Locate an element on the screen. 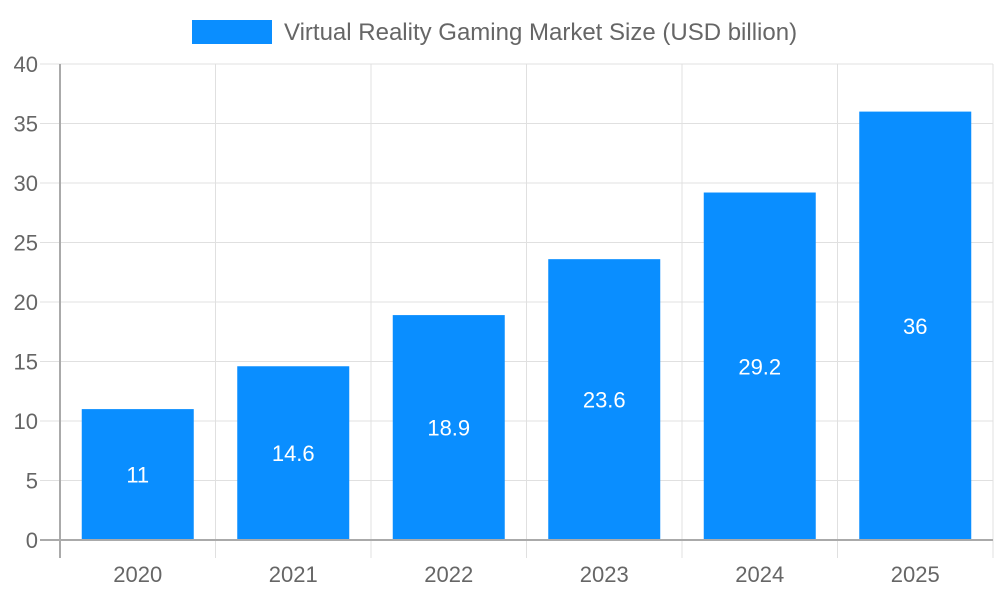 This screenshot has width=1000, height=605. y-tick-label: 35 is located at coordinates (26, 124).